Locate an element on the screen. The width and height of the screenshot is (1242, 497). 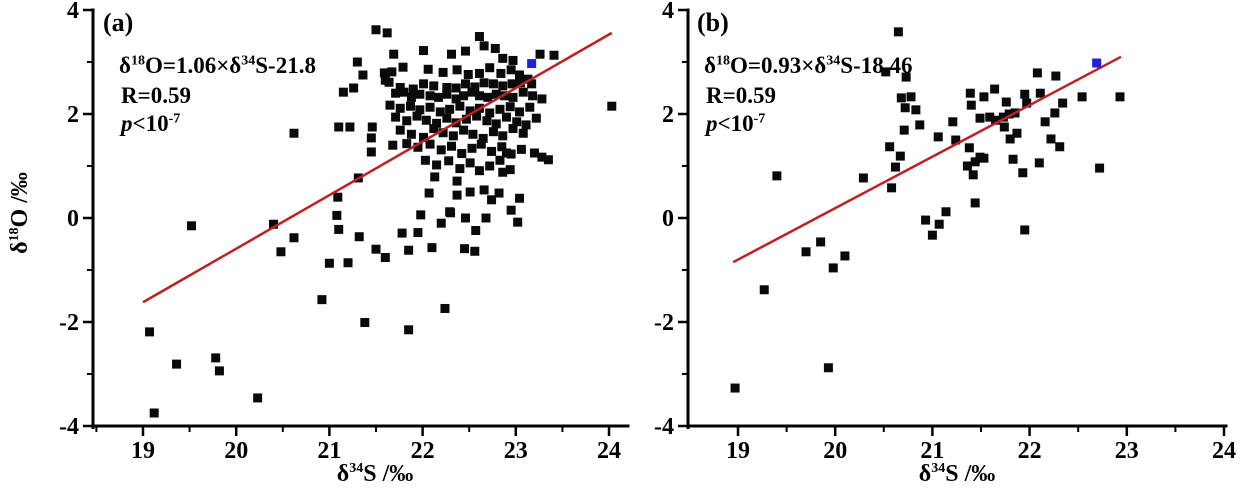
equation-b-end: S-18.46 is located at coordinates (876, 65).